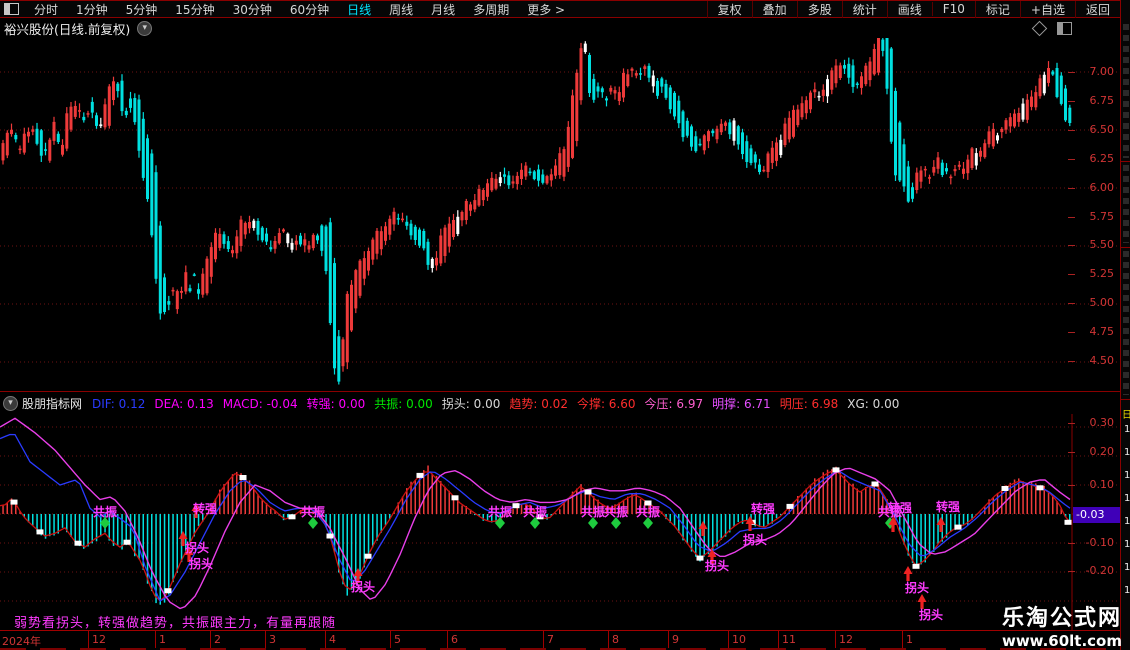 The height and width of the screenshot is (650, 1130). Describe the element at coordinates (1102, 216) in the screenshot. I see `axis-tick-label: 5.75` at that location.